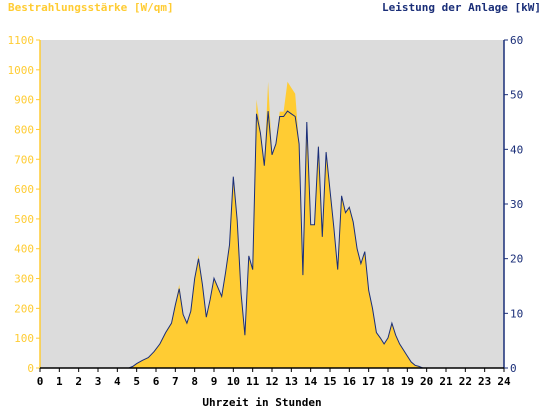  I want to click on x-tick-label: 22, so click(465, 381).